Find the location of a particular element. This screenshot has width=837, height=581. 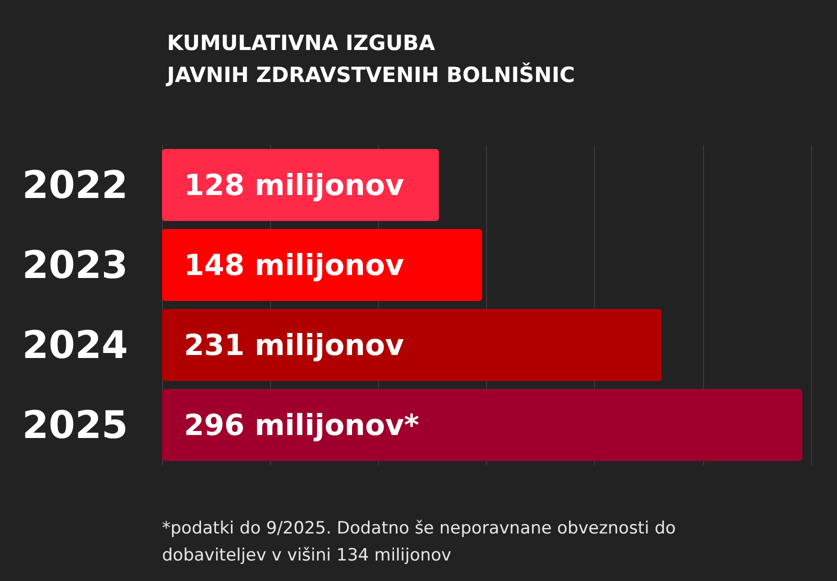

data-label: 231 milijonov is located at coordinates (294, 345).